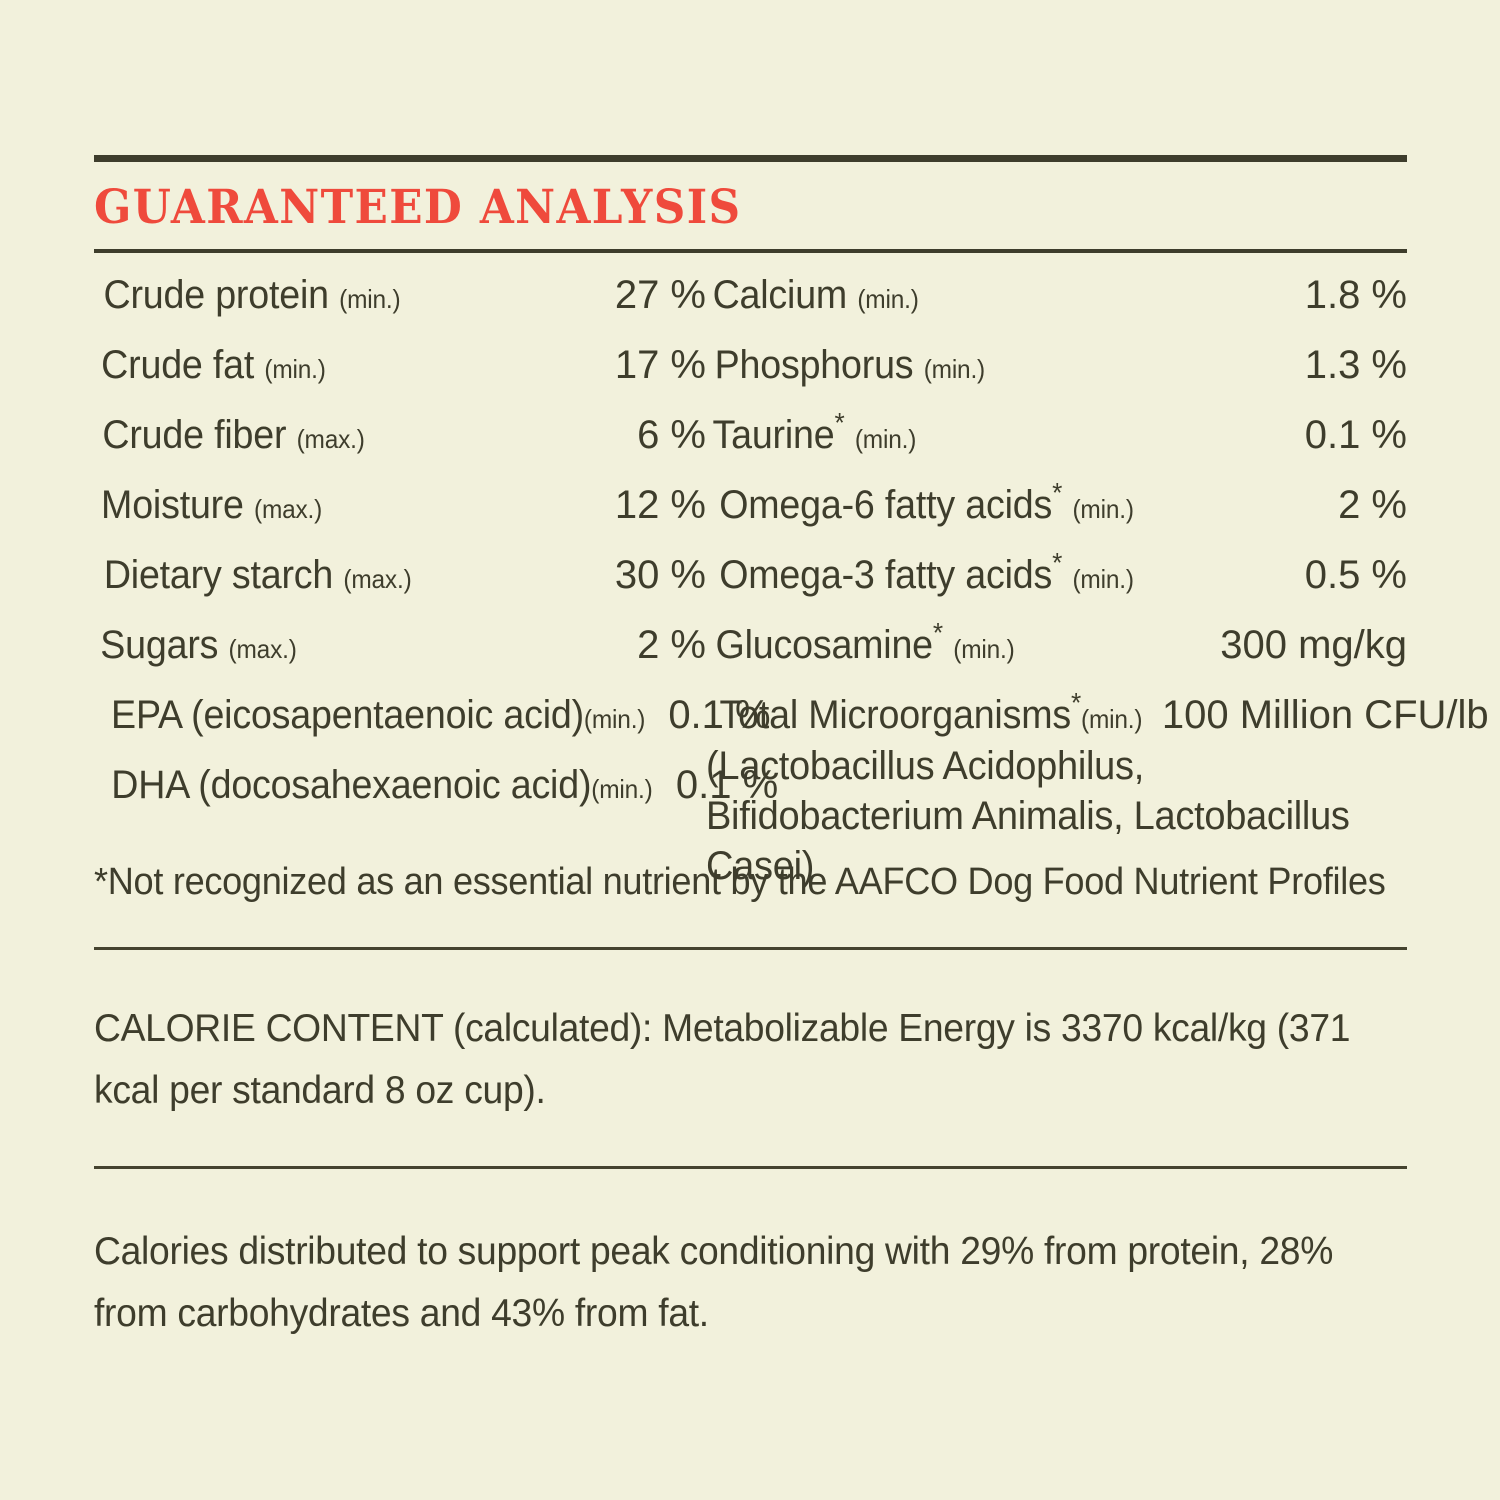 This screenshot has width=1500, height=1500. What do you see at coordinates (213, 365) in the screenshot?
I see `nutrient-label: Crude fat (min.)` at bounding box center [213, 365].